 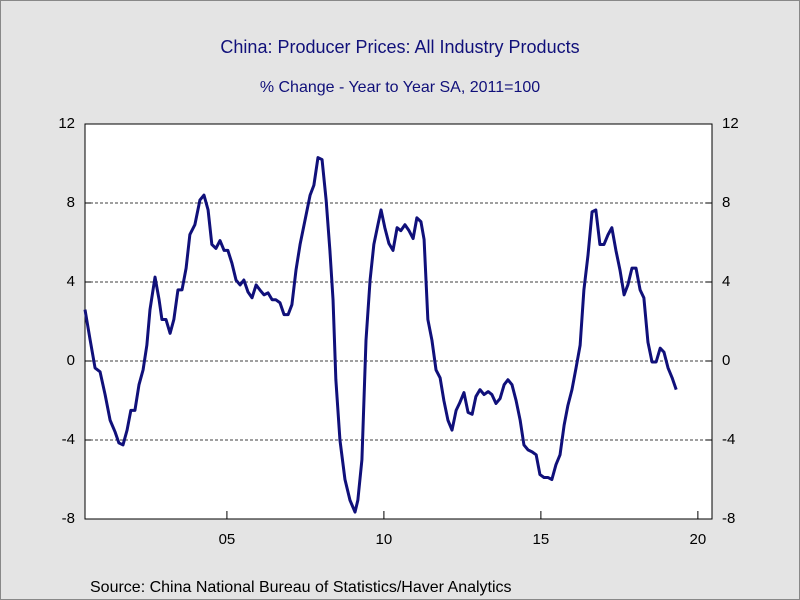 What do you see at coordinates (71, 360) in the screenshot?
I see `y-tick-label: 0` at bounding box center [71, 360].